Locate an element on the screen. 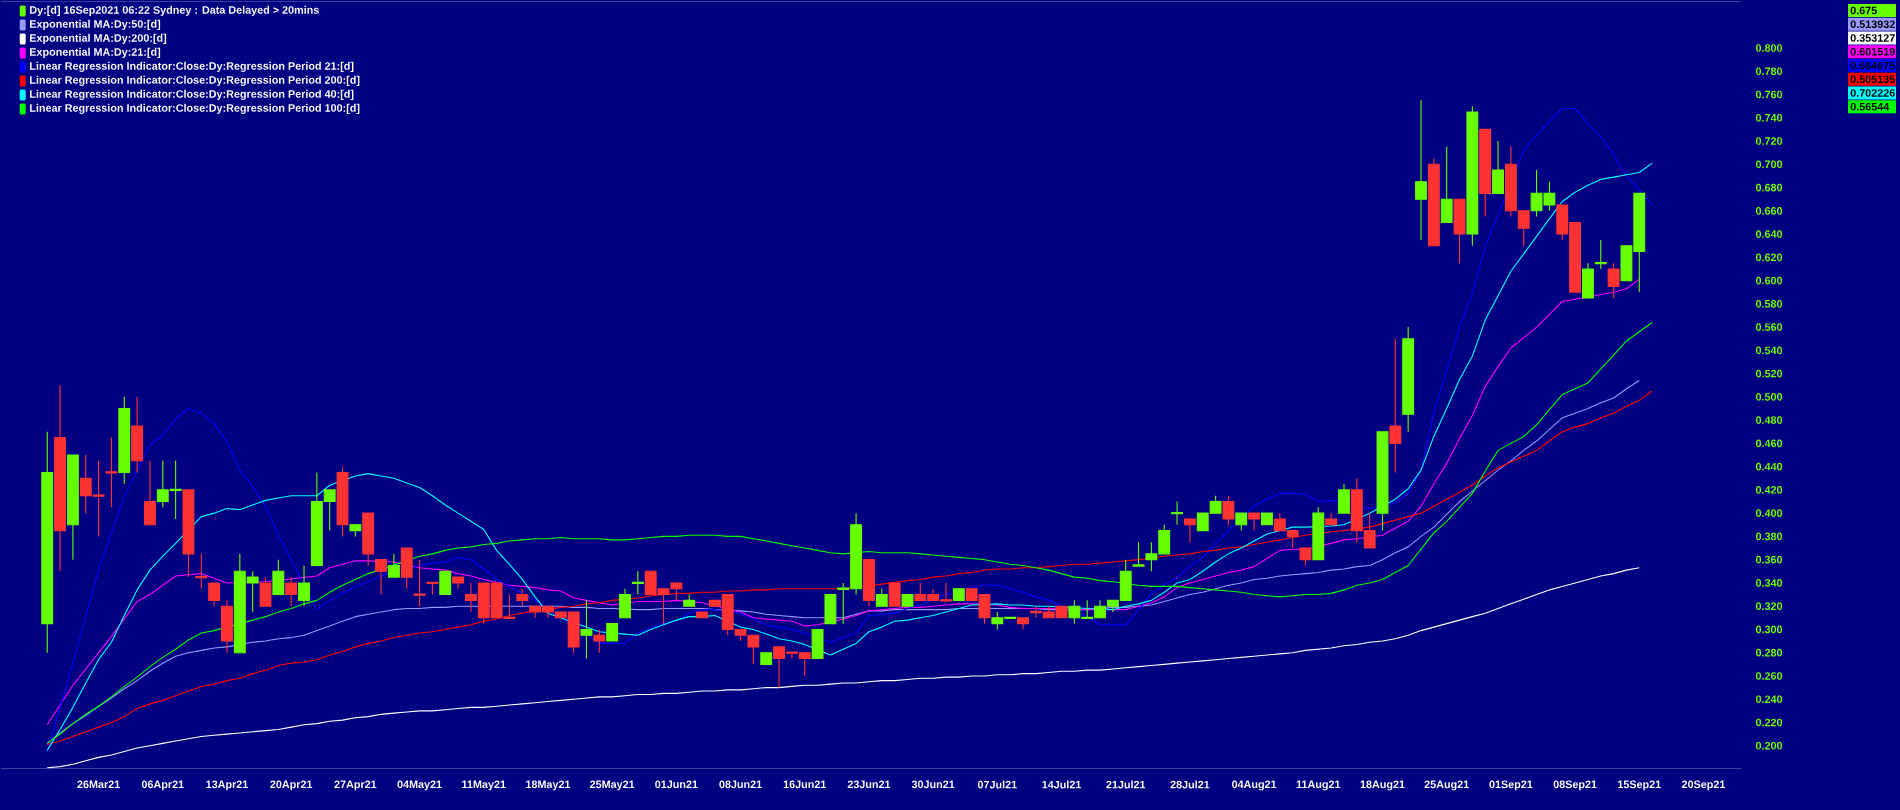 This screenshot has width=1900, height=810. y-tick-label: 0.300 is located at coordinates (1769, 629).